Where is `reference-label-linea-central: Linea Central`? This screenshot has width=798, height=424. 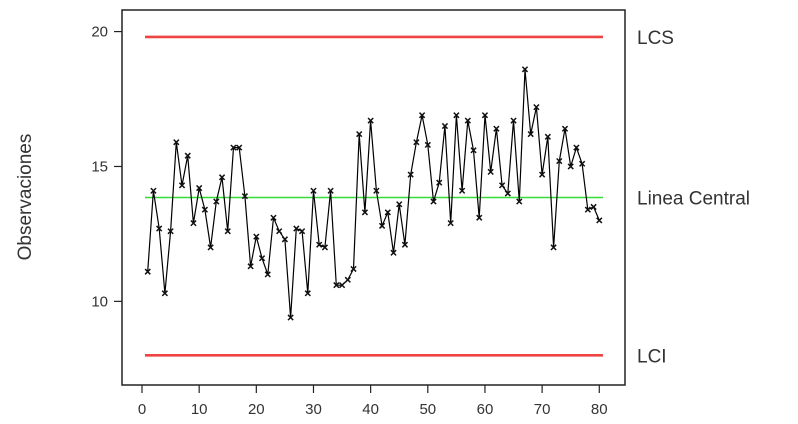
reference-label-linea-central: Linea Central is located at coordinates (693, 199).